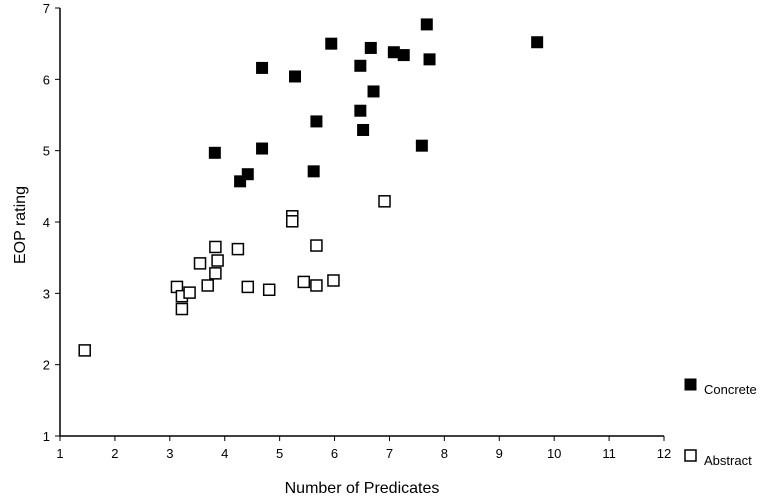 Image resolution: width=771 pixels, height=502 pixels. I want to click on y-tick-label: 1, so click(46, 436).